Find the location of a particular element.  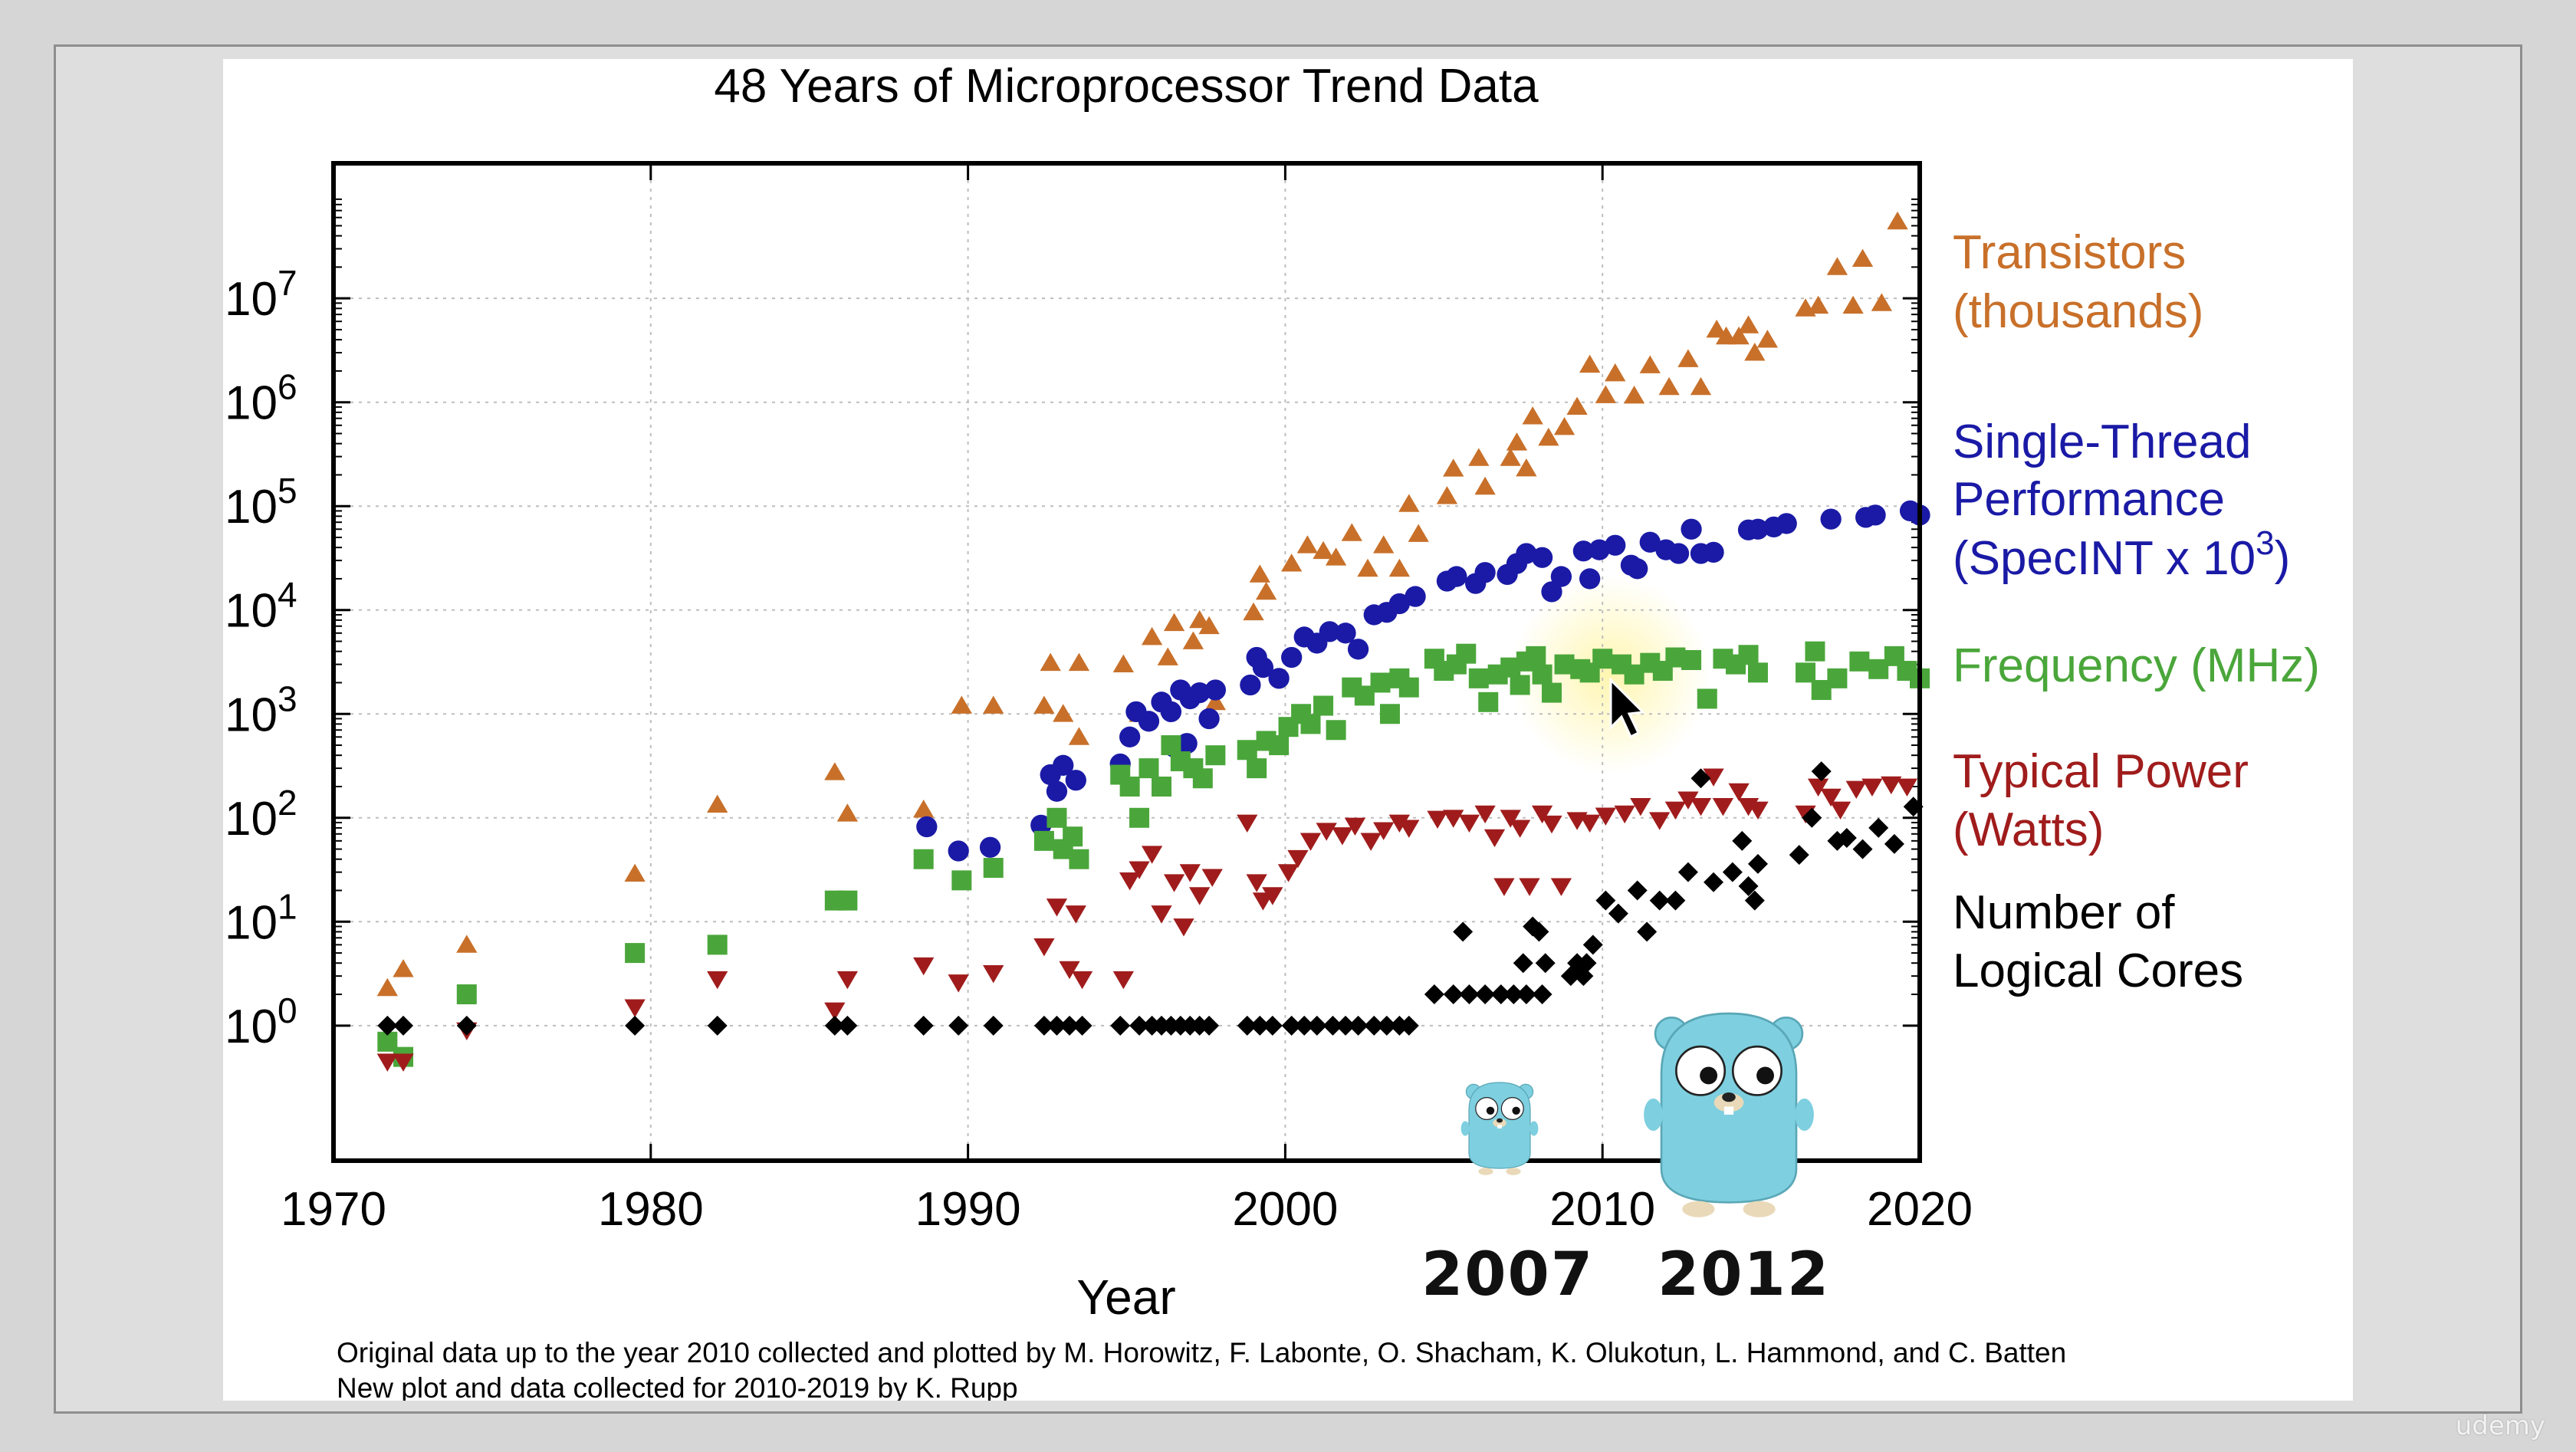

gopher-arm is located at coordinates (1653, 1115).